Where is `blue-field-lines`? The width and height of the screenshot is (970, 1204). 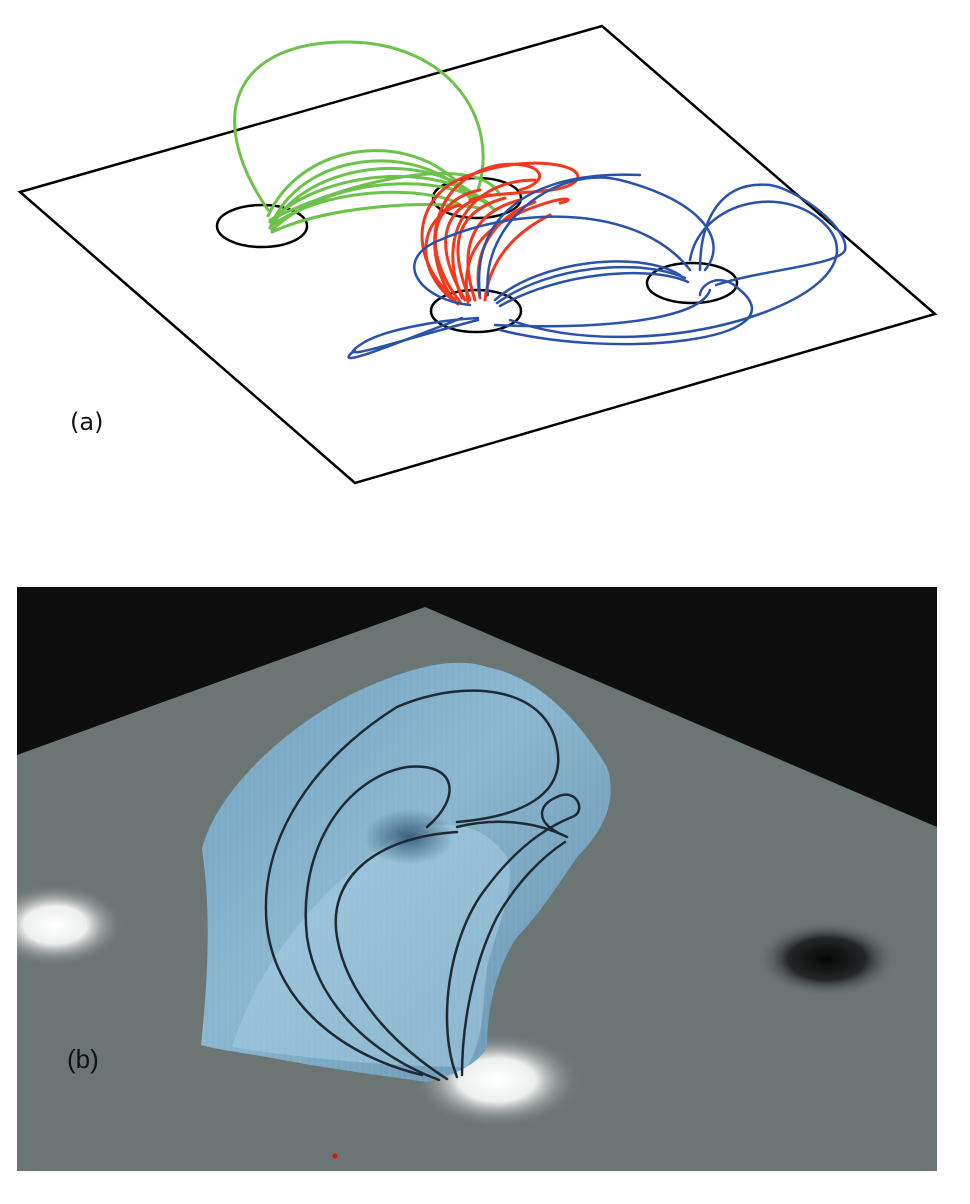
blue-field-lines is located at coordinates (597, 266).